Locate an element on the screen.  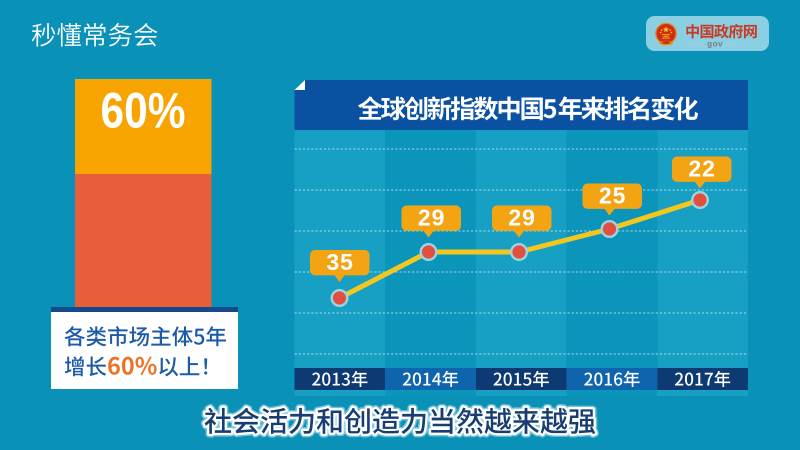
svg-text: 35 is located at coordinates (340, 262).